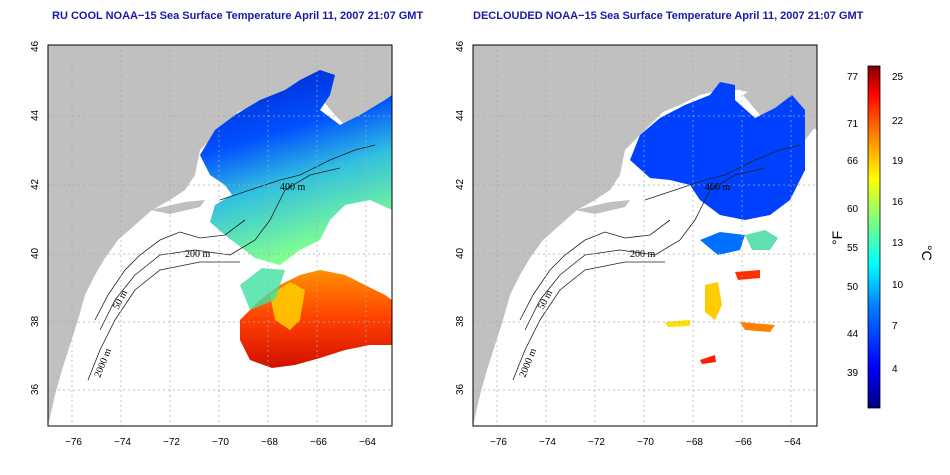  Describe the element at coordinates (927, 253) in the screenshot. I see `colorbar-celsius-label: °C` at that location.